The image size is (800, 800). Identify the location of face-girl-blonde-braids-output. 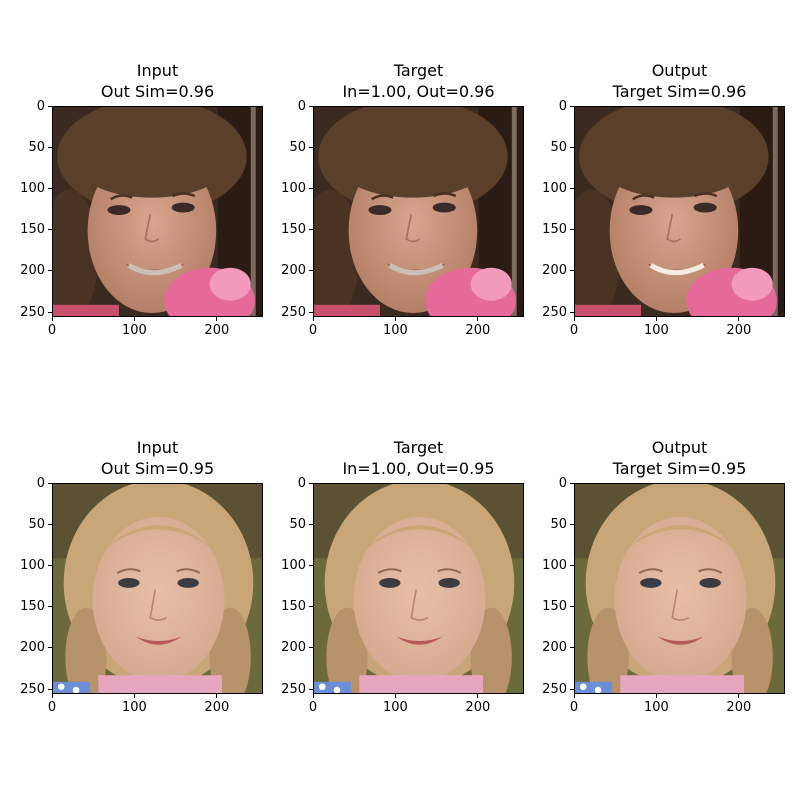
(679, 588).